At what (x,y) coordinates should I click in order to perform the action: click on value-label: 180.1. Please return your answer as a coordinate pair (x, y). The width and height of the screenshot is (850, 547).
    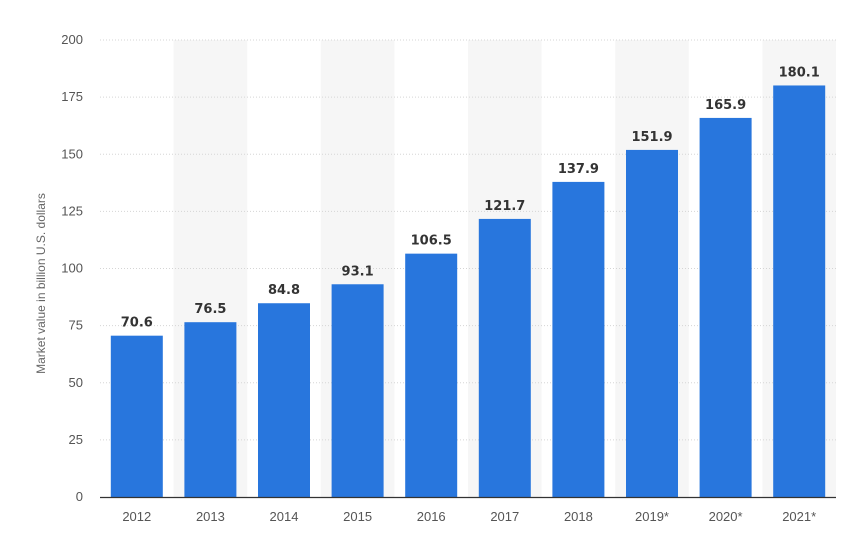
    Looking at the image, I should click on (799, 72).